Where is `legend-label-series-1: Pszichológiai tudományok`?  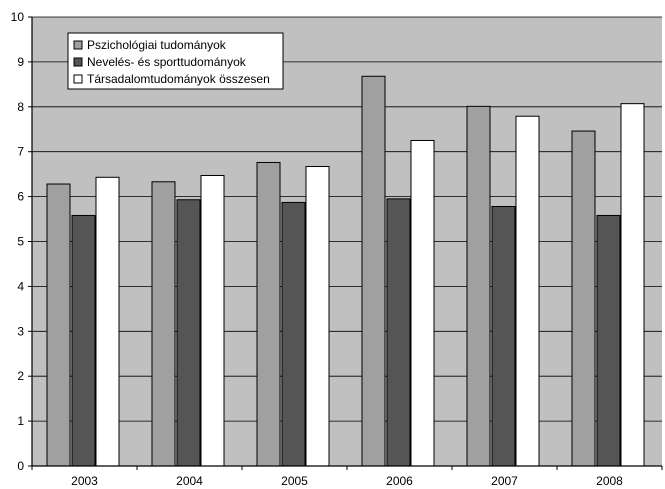
legend-label-series-1: Pszichológiai tudományok is located at coordinates (157, 45).